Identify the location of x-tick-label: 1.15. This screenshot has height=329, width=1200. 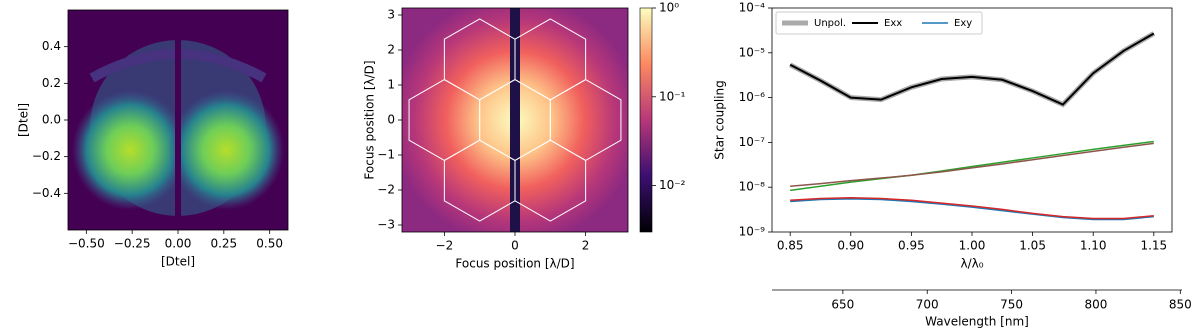
(1153, 246).